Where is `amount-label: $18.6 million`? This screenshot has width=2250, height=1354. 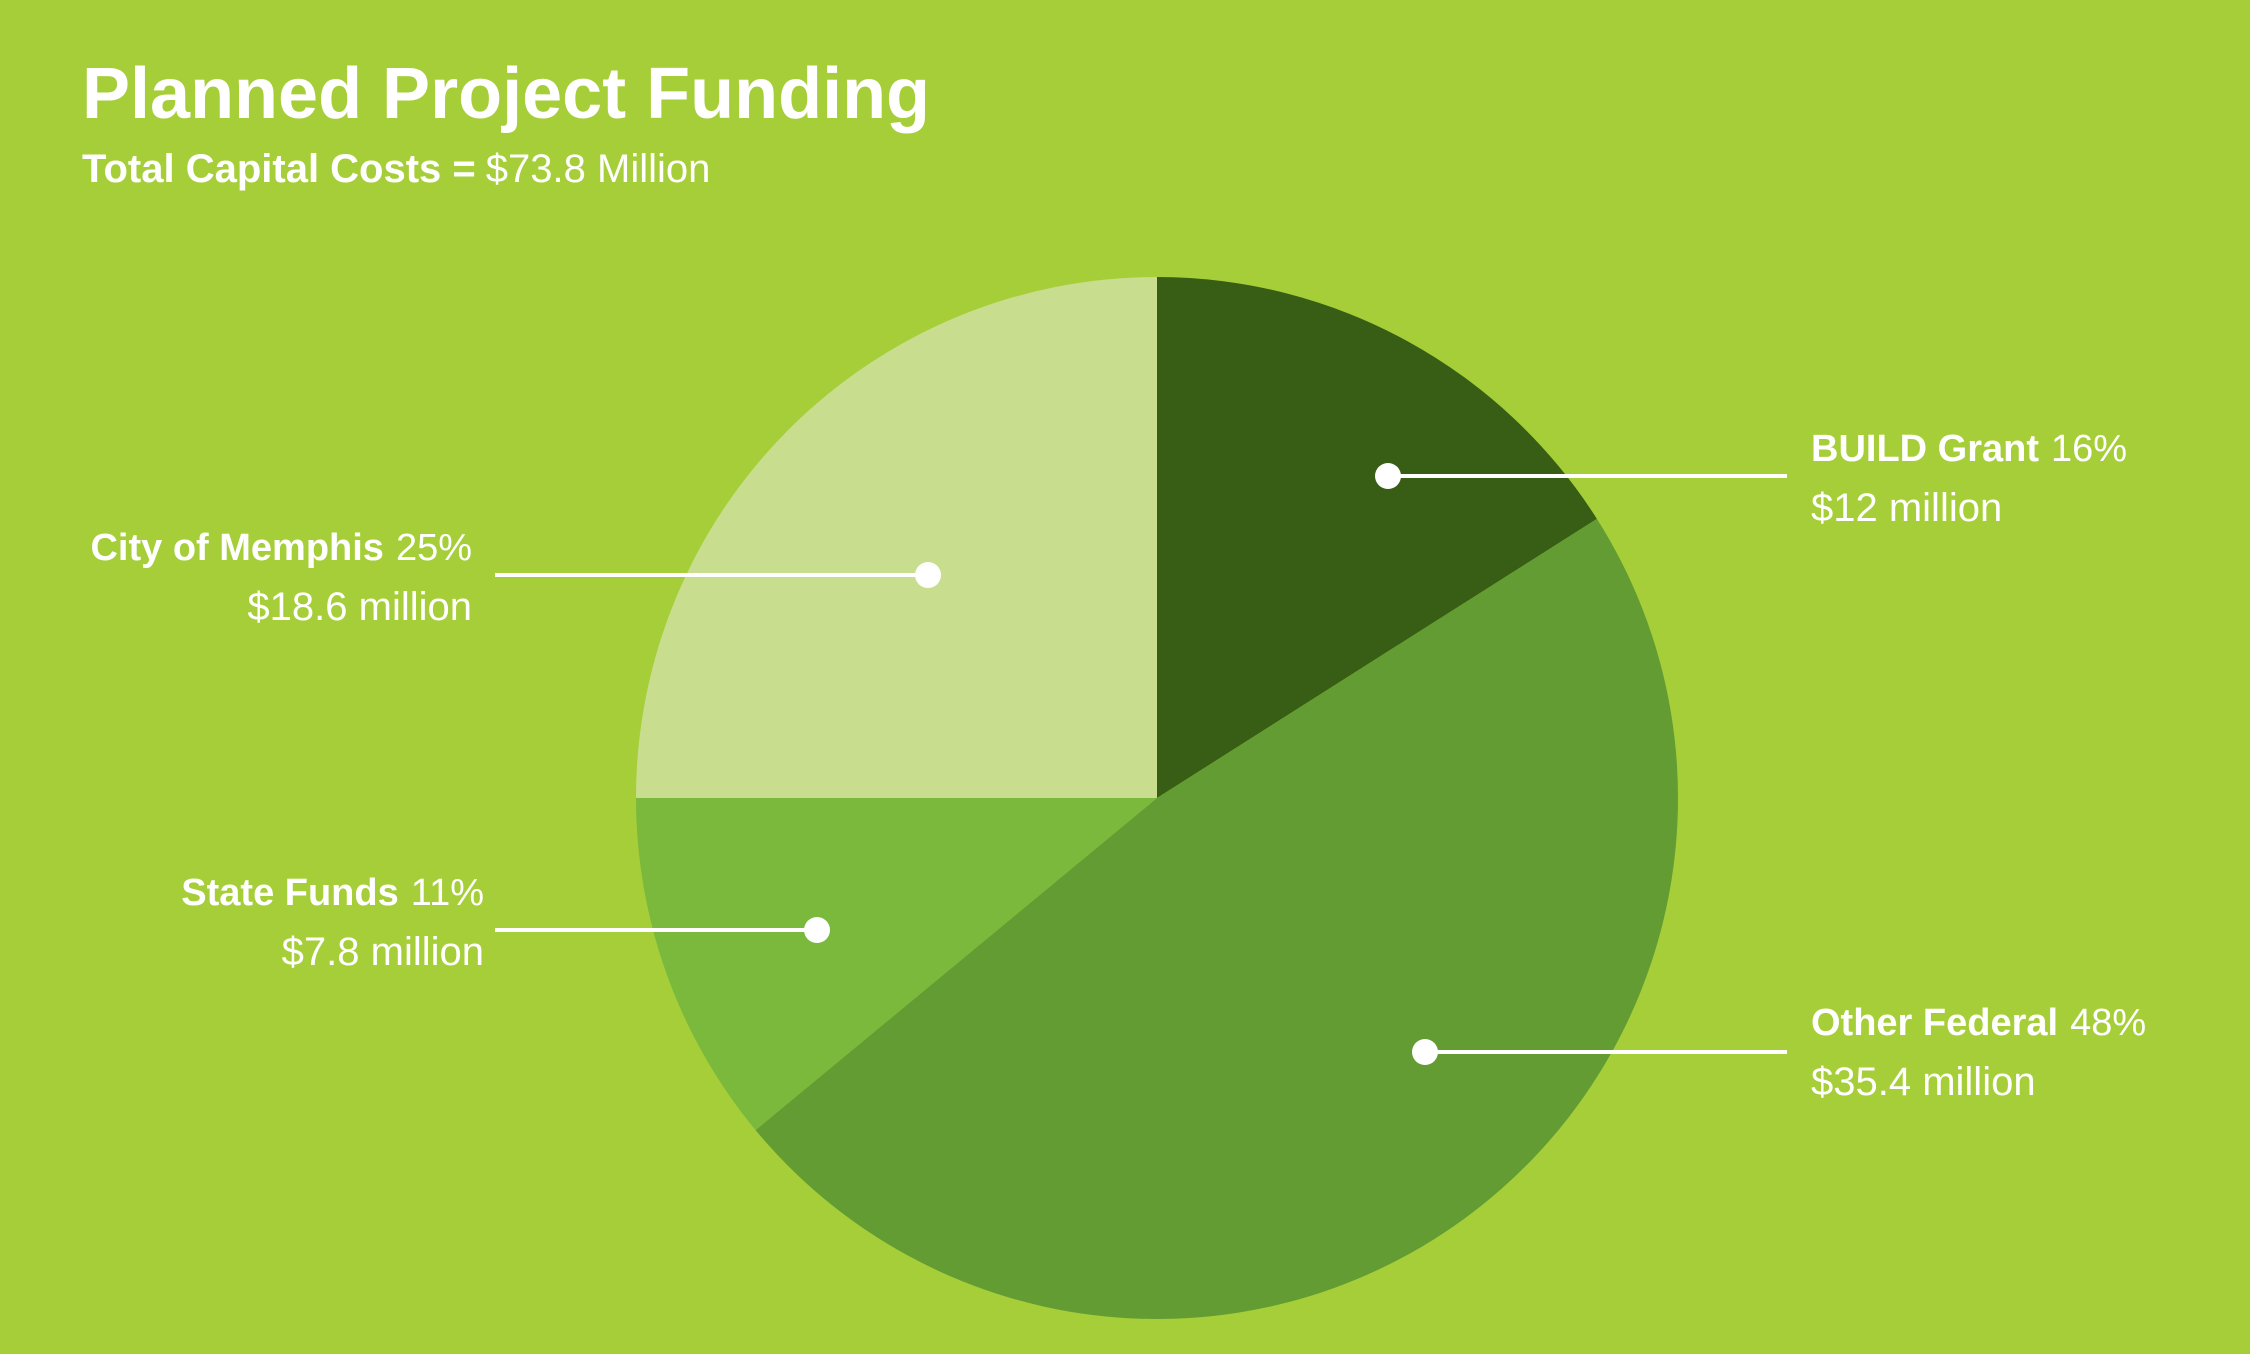 amount-label: $18.6 million is located at coordinates (359, 607).